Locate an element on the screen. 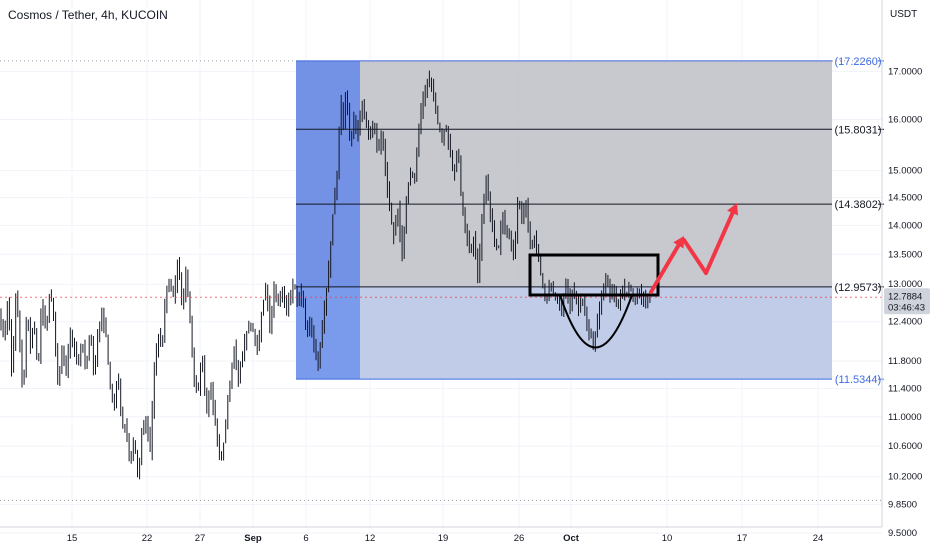 The width and height of the screenshot is (932, 555). price-axis-tick: 13.5000 is located at coordinates (905, 254).